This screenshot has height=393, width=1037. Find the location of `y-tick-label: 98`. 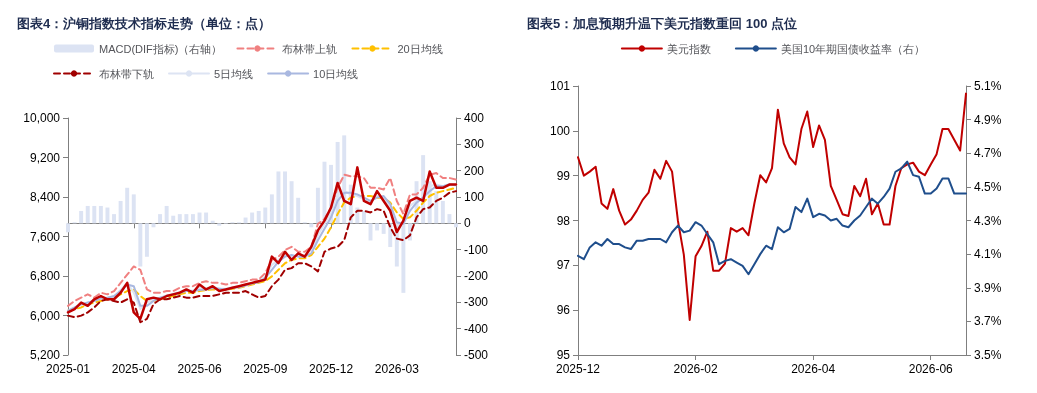

y-tick-label: 98 is located at coordinates (563, 220).